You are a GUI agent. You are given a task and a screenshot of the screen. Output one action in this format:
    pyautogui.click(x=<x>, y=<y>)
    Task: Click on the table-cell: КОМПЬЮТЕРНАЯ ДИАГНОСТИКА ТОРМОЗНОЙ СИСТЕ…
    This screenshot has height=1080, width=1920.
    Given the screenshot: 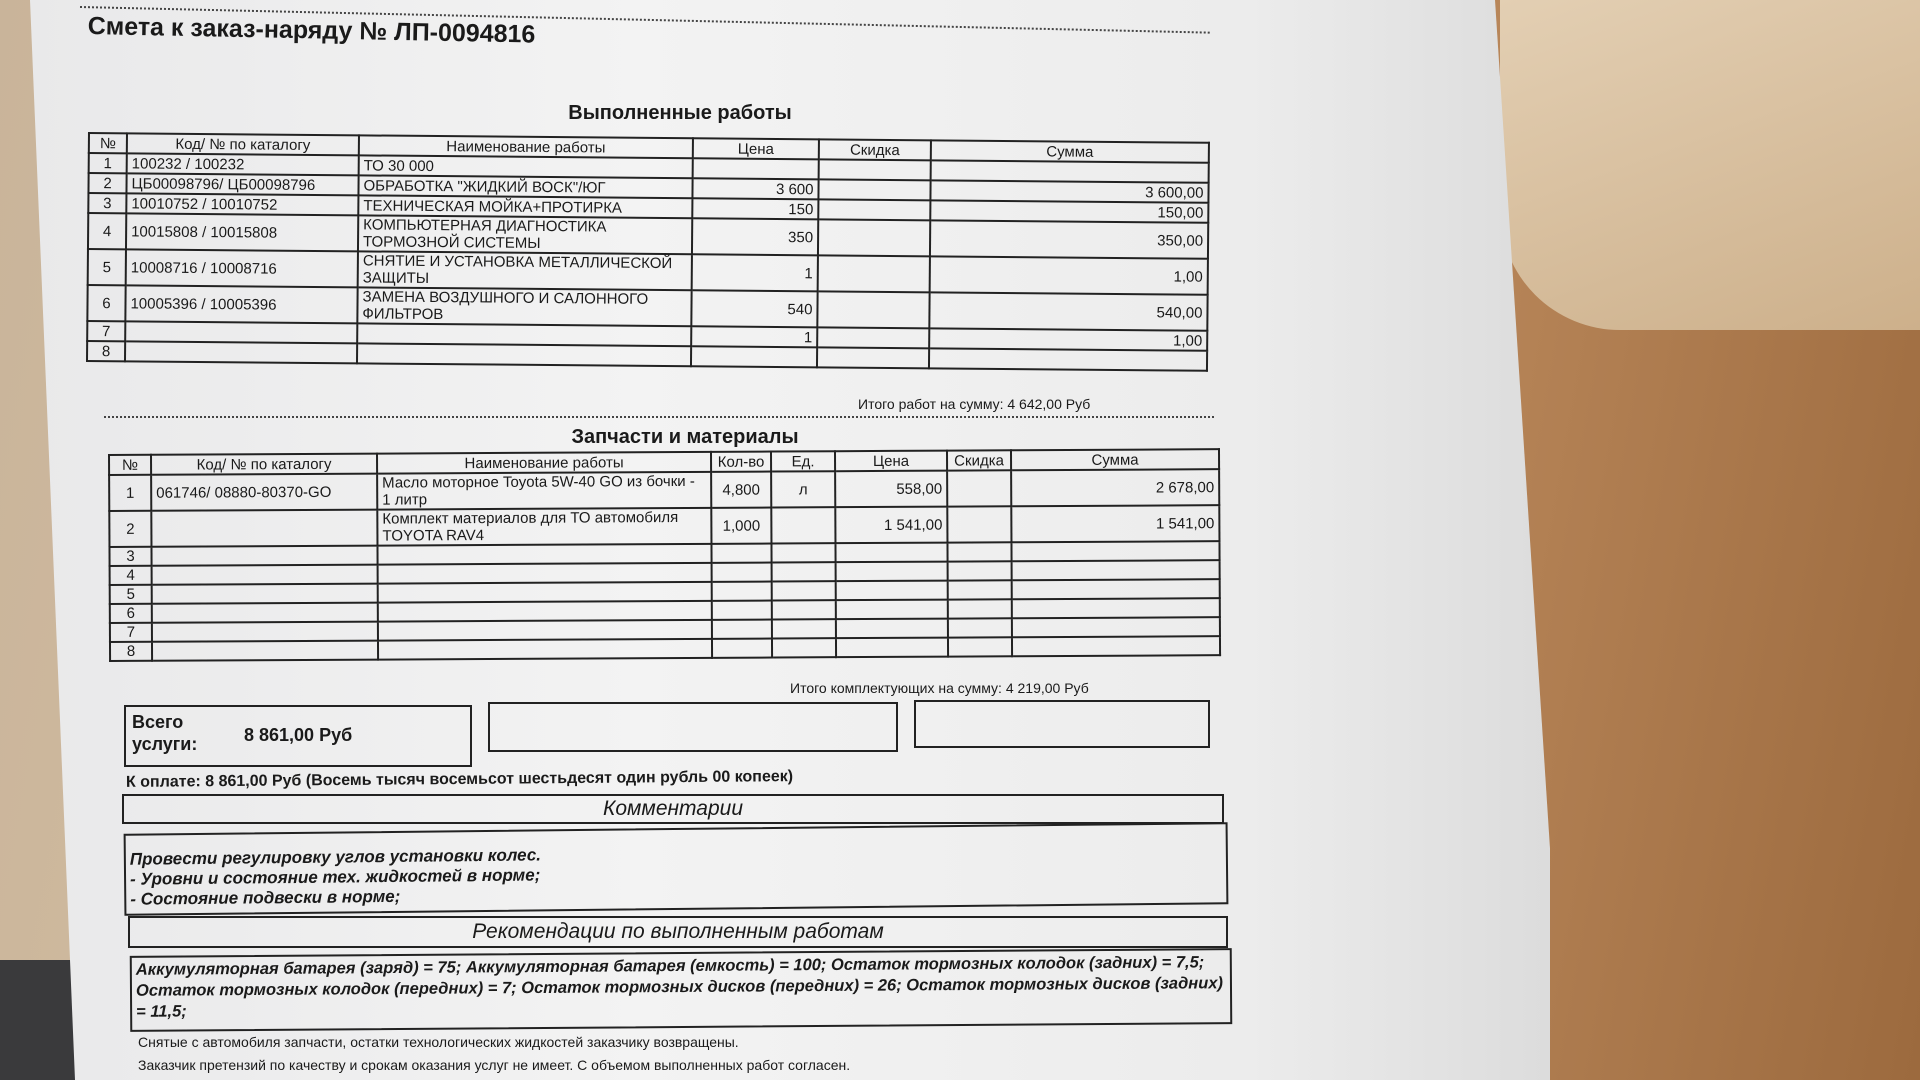 What is the action you would take?
    pyautogui.click(x=525, y=235)
    